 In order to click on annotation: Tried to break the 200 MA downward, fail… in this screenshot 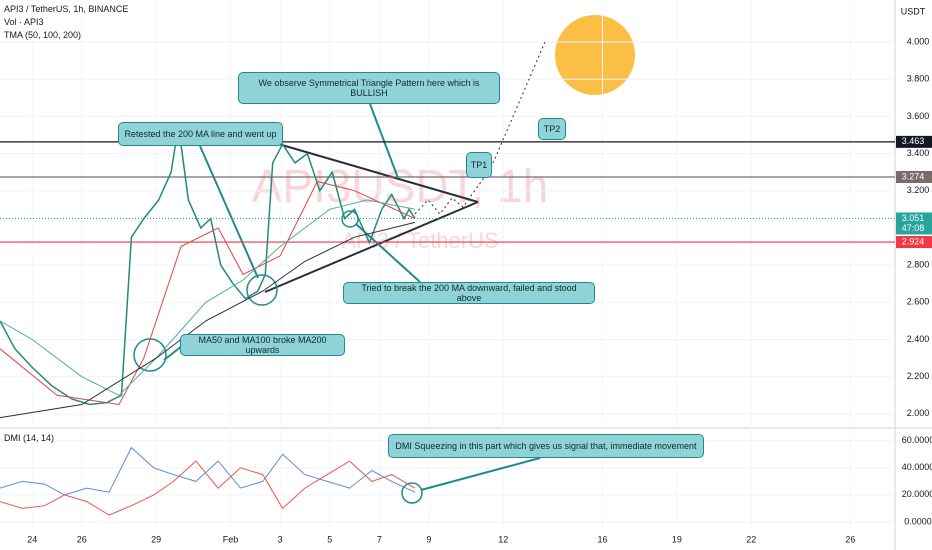, I will do `click(469, 293)`.